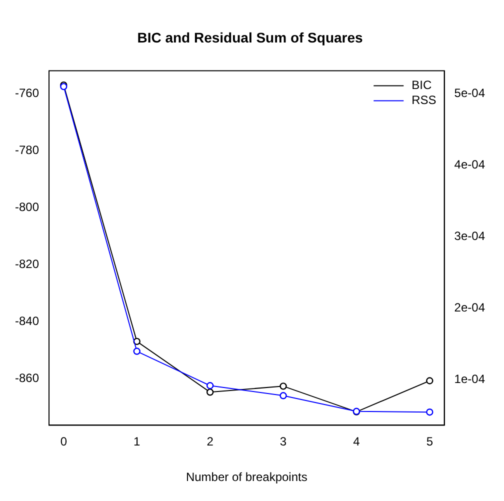 The height and width of the screenshot is (501, 504). Describe the element at coordinates (430, 441) in the screenshot. I see `x-tick-label: 5` at that location.